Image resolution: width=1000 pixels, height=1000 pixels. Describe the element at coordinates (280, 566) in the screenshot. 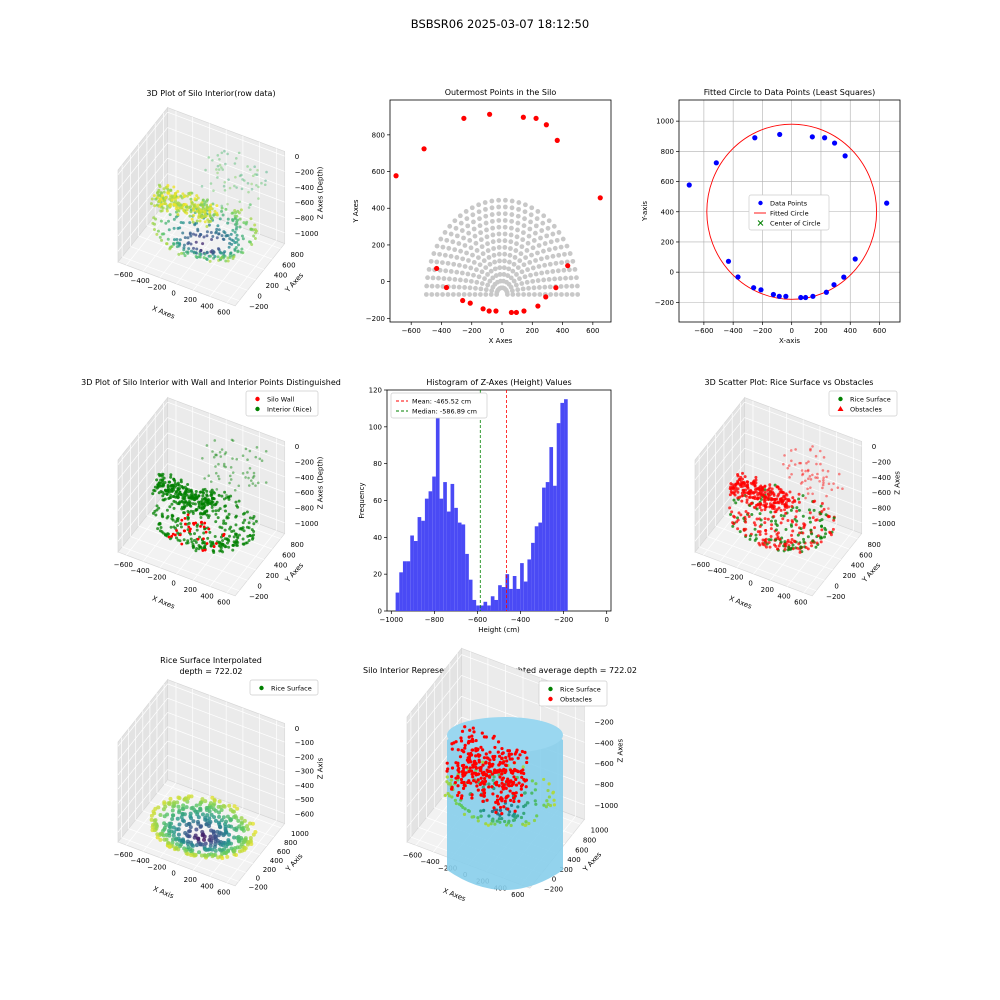

I see `y-tick-label: 400` at that location.